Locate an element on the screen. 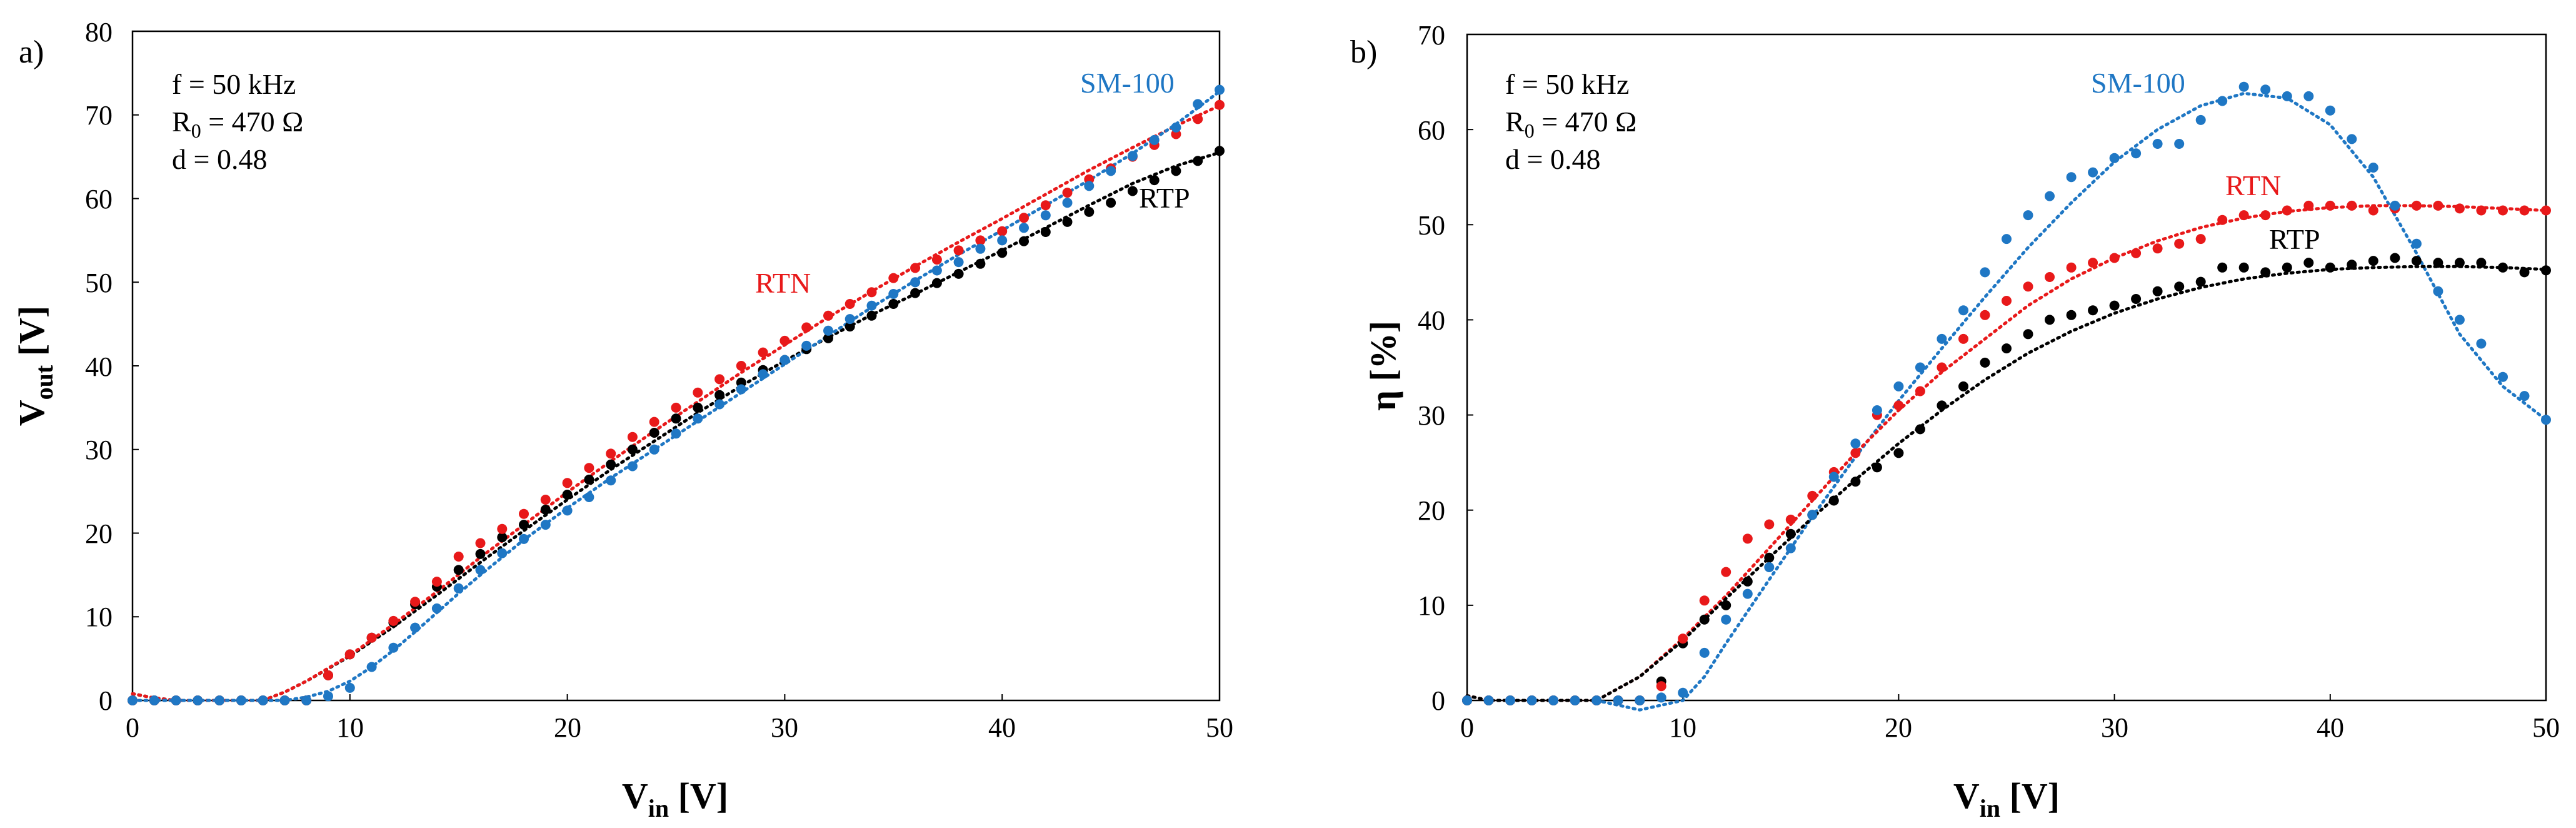  panel-b-series-label-rtn: RTN is located at coordinates (2253, 185).